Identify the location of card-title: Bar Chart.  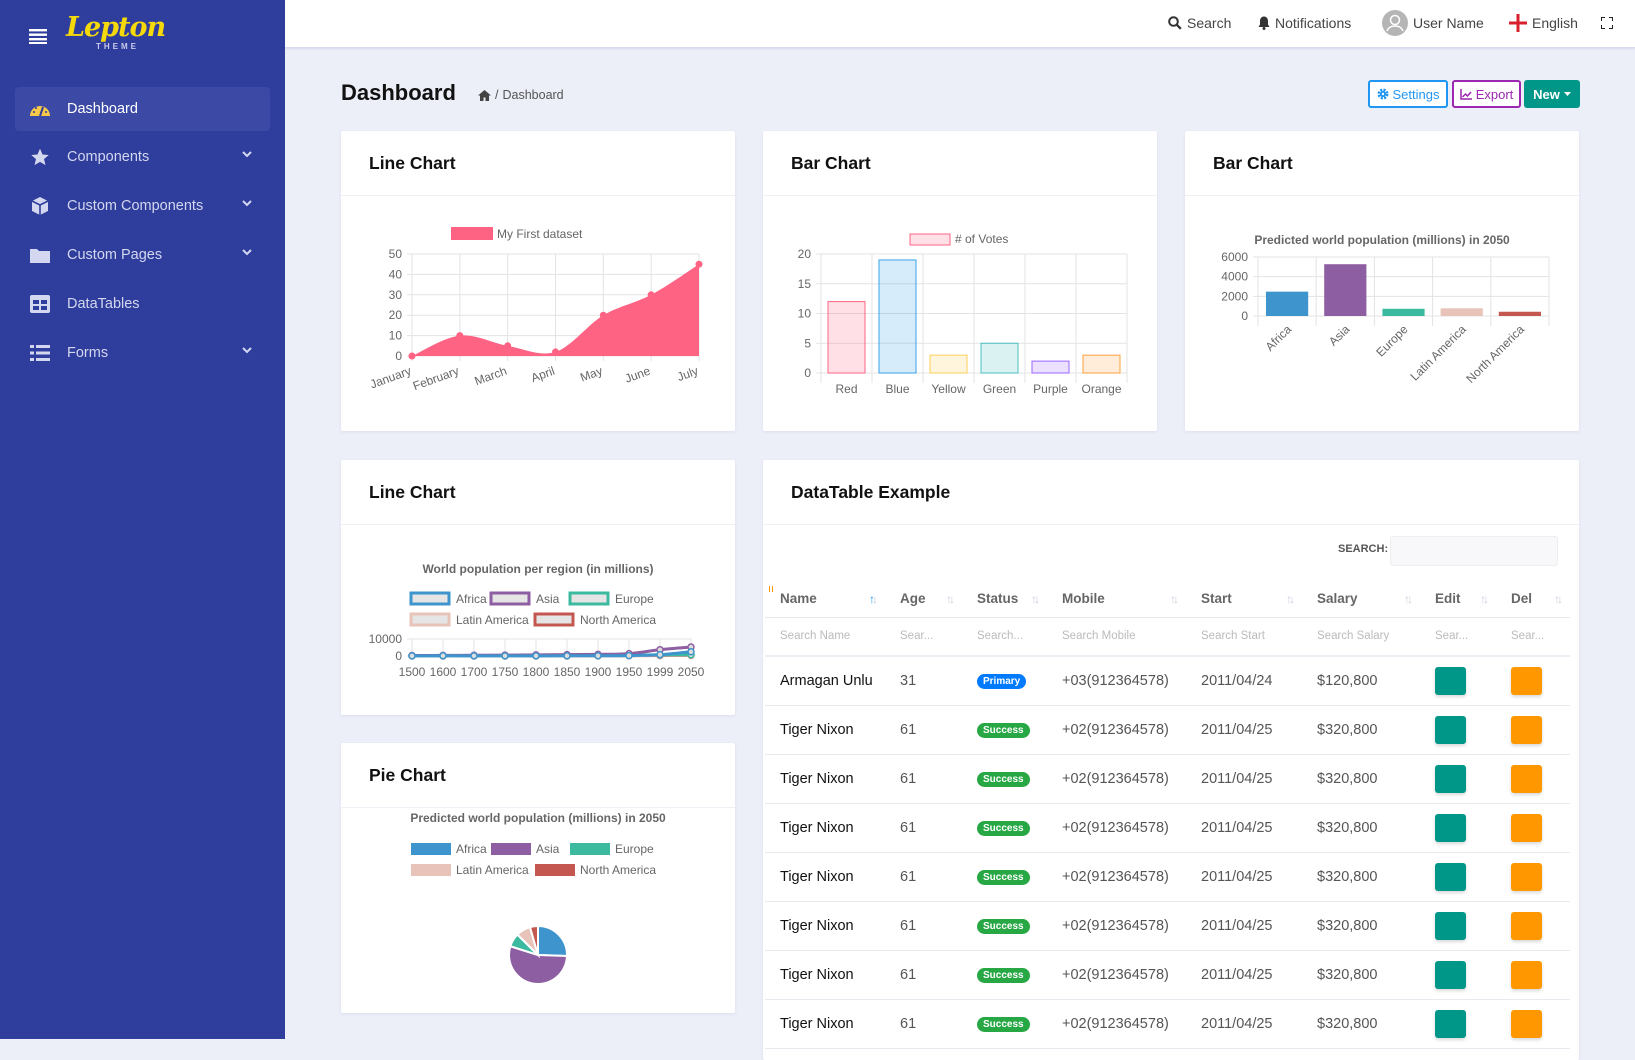
(960, 163).